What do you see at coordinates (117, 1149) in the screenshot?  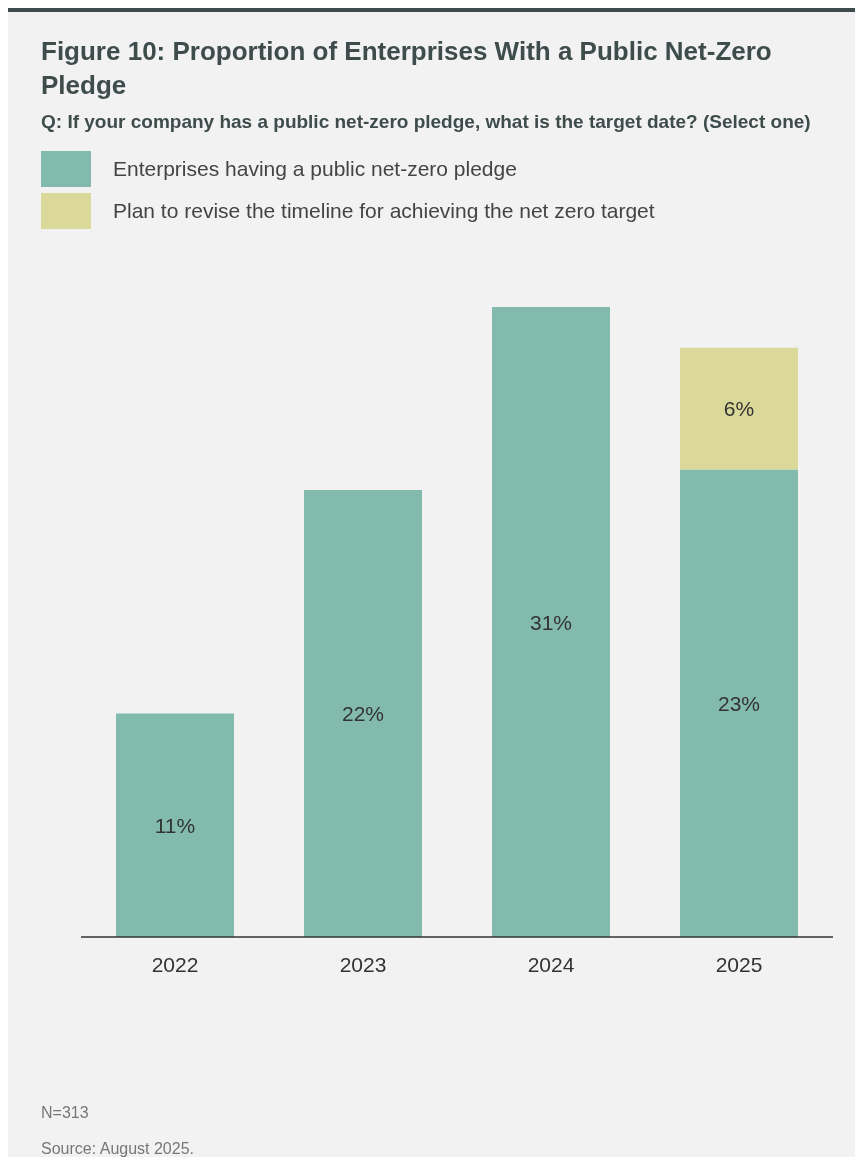 I see `source-note: Source: August 2025.` at bounding box center [117, 1149].